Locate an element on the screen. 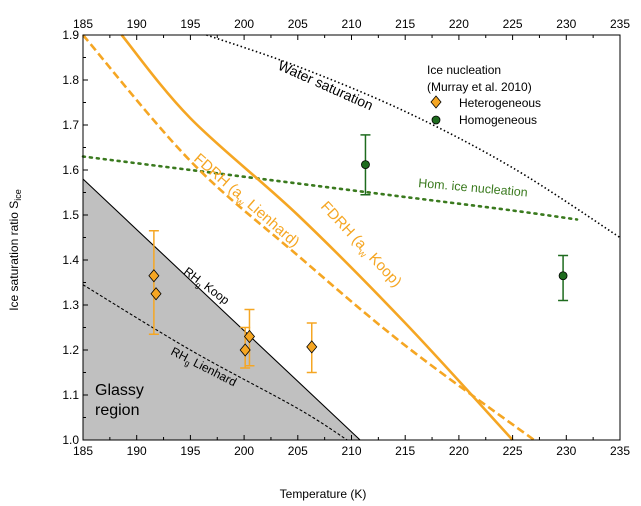 The width and height of the screenshot is (641, 506). x-tick-label-bottom-195: 195 is located at coordinates (190, 451).